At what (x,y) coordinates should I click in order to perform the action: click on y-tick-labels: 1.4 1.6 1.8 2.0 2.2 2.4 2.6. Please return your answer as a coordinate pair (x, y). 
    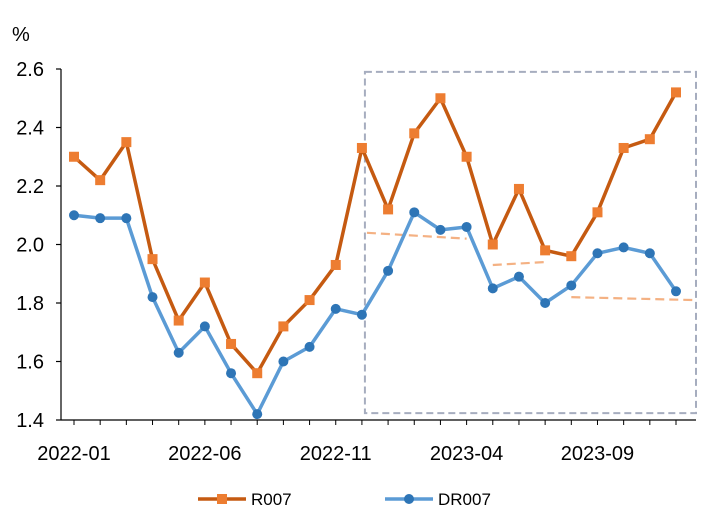
    Looking at the image, I should click on (38, 245).